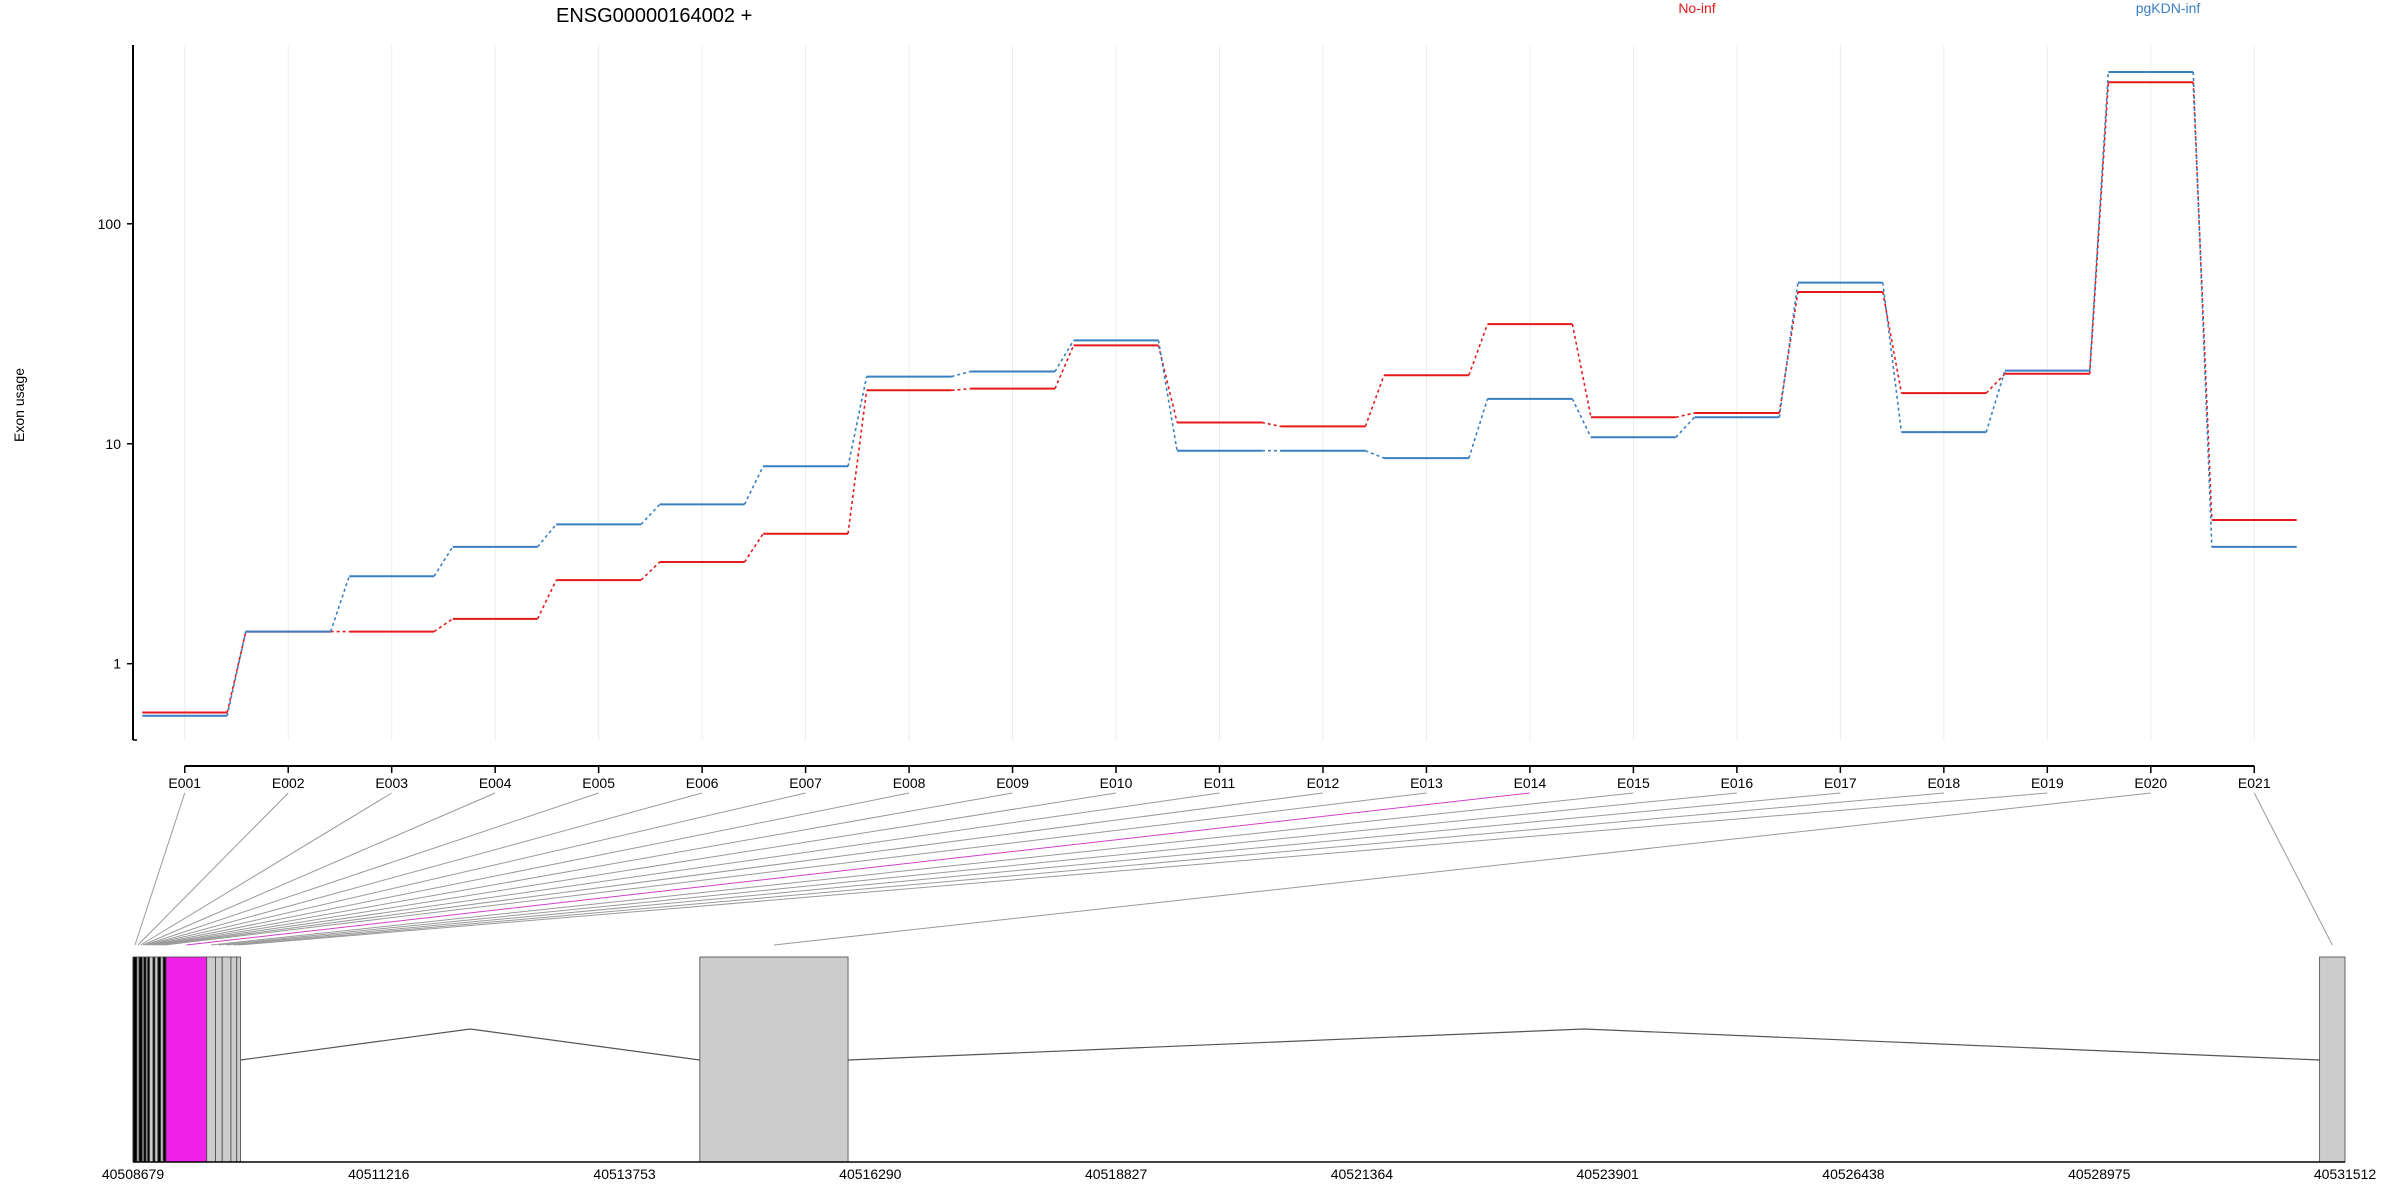  Describe the element at coordinates (19, 405) in the screenshot. I see `y-axis-label: Exon usage` at that location.